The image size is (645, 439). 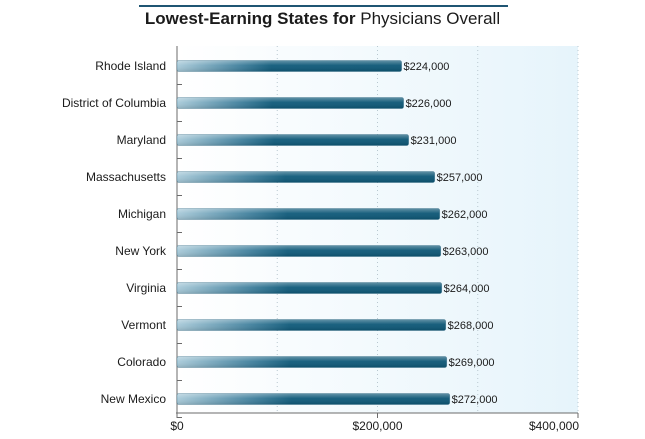 What do you see at coordinates (471, 326) in the screenshot?
I see `value-label: $268,000` at bounding box center [471, 326].